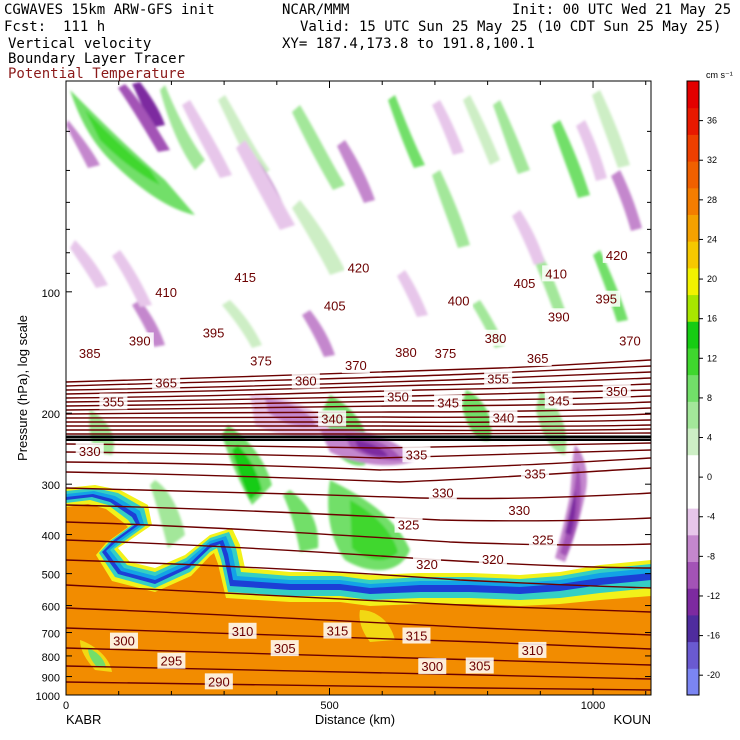  Describe the element at coordinates (329, 706) in the screenshot. I see `x-tick-label: 500` at that location.